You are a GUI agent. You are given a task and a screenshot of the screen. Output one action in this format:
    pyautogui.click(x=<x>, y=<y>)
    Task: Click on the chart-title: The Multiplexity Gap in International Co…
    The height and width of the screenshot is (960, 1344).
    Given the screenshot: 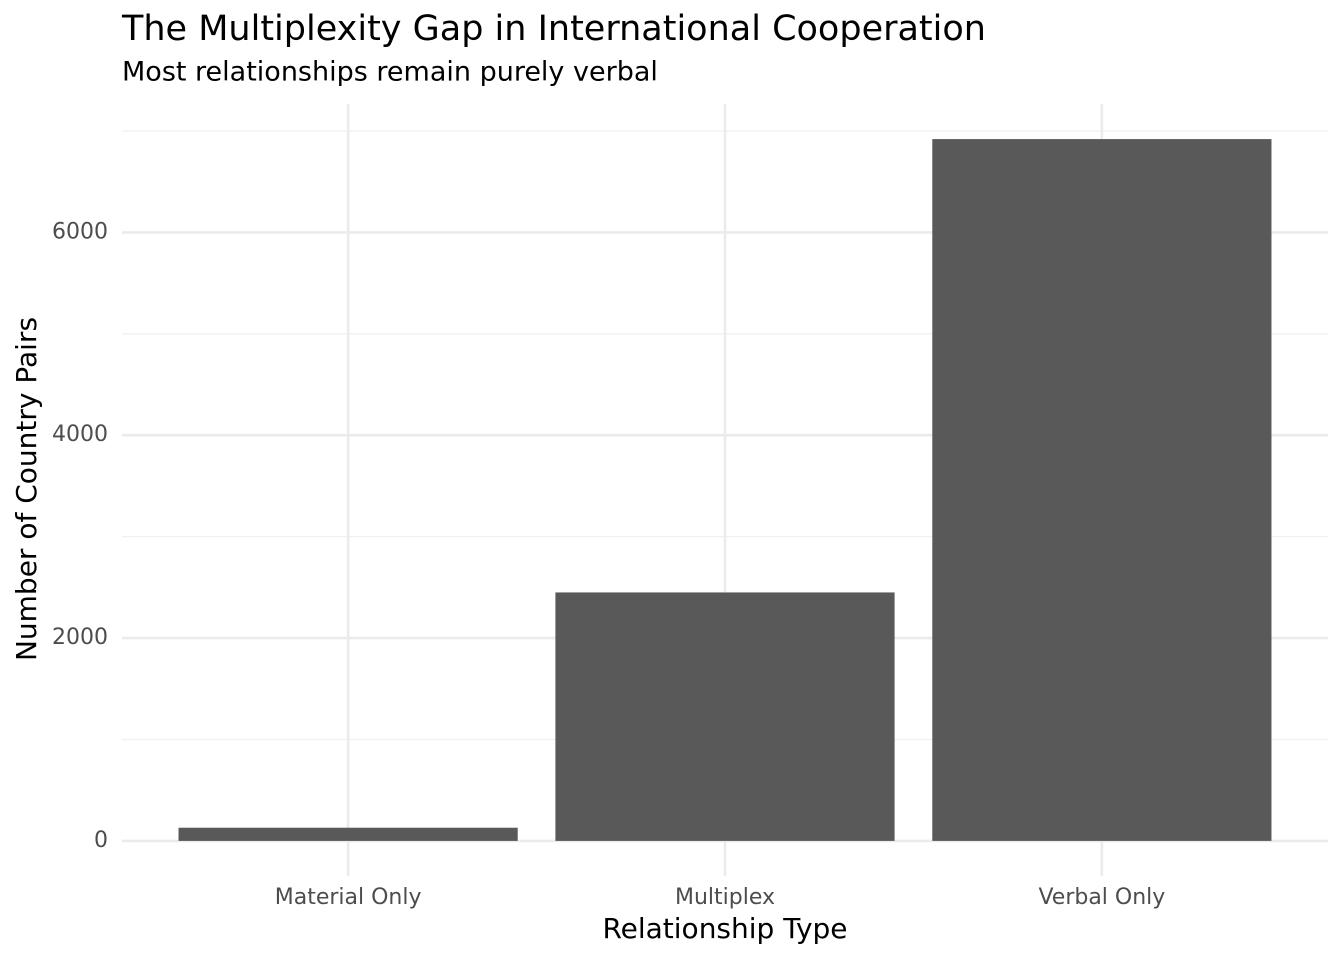 What is the action you would take?
    pyautogui.click(x=553, y=29)
    